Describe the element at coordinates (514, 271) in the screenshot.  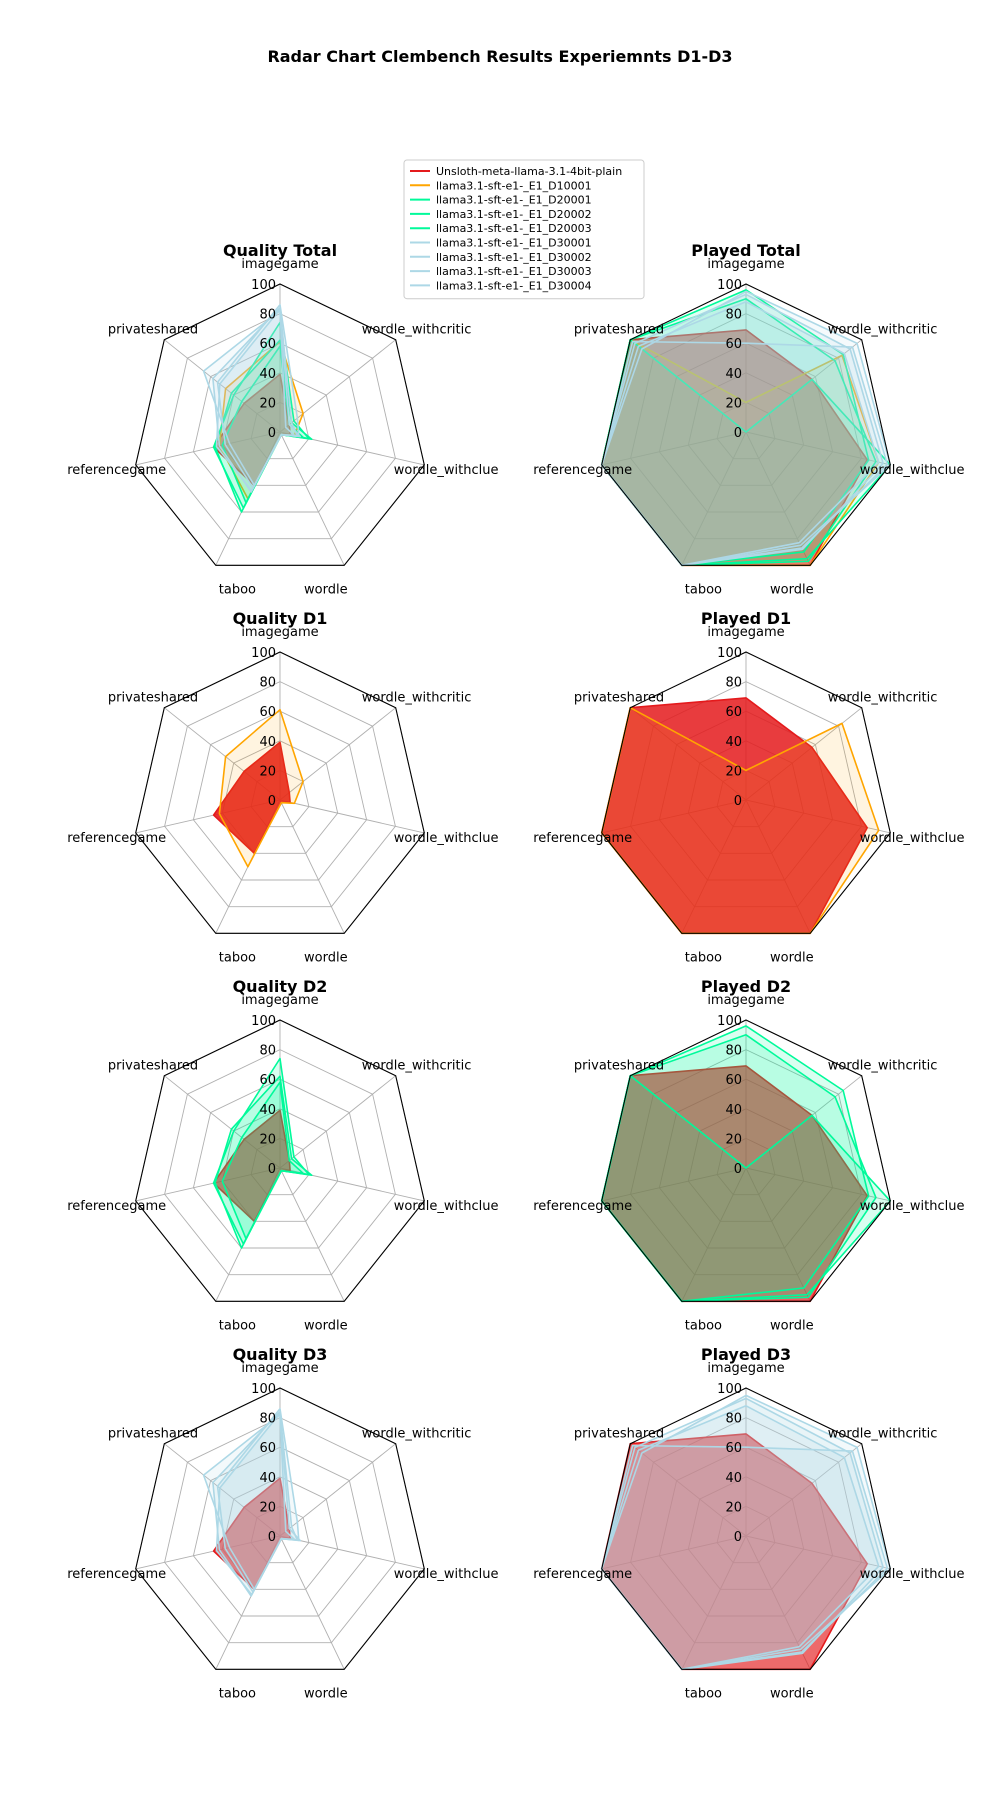
I see `legend-entry: llama3.1-sft-e1-_E1_D30003` at that location.